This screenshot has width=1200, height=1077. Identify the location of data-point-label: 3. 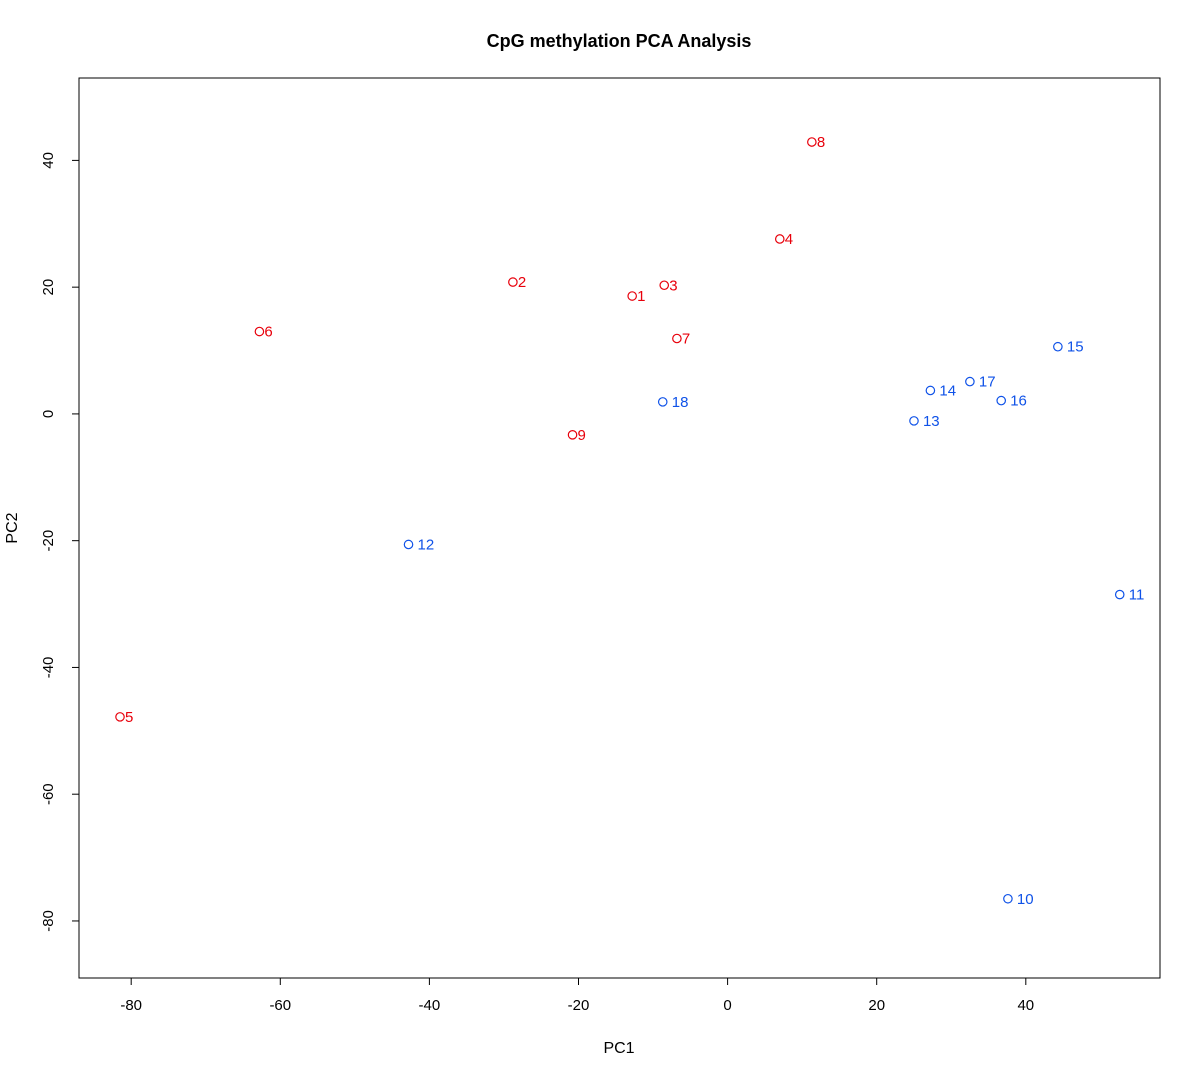
(673, 285).